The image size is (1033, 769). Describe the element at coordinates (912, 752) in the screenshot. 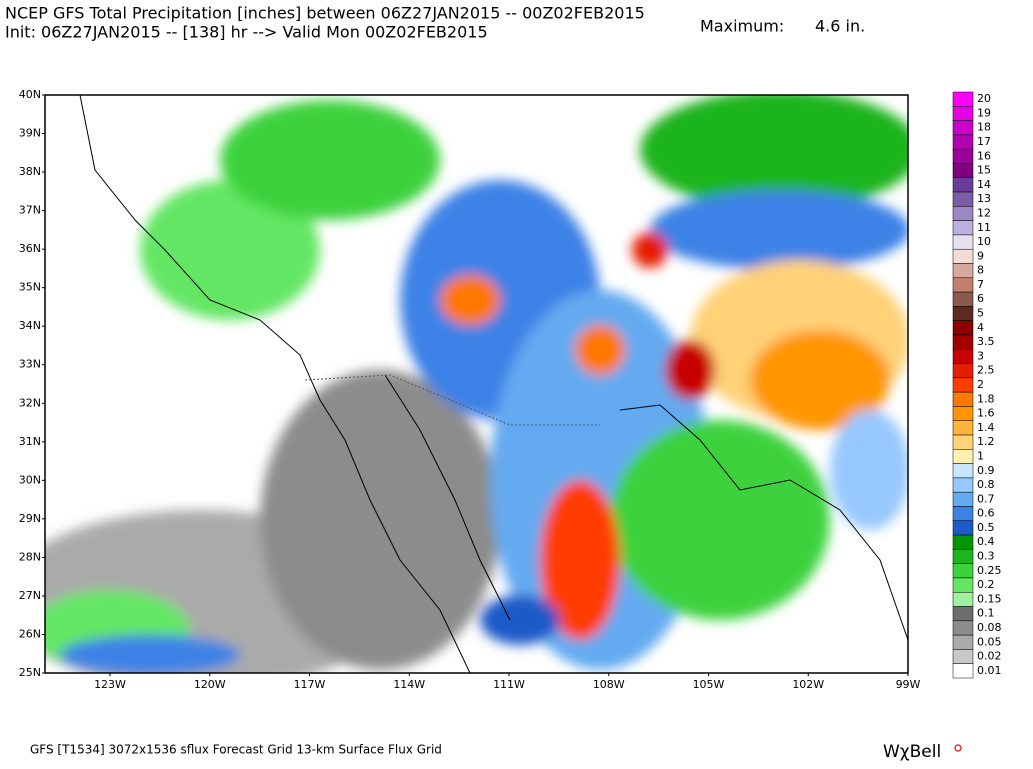

I see `logo: WχBell` at that location.